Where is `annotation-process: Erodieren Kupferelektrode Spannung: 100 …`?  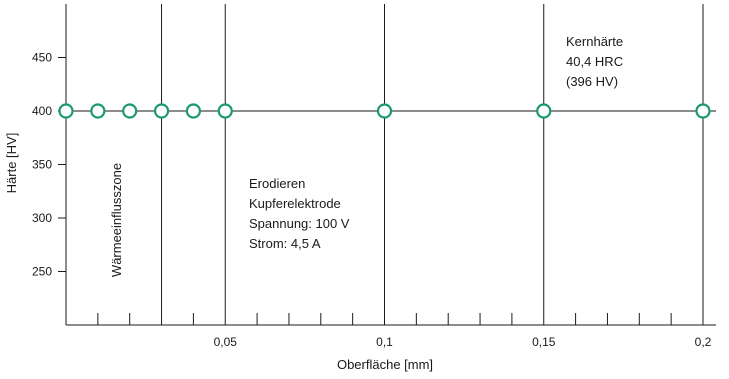 annotation-process: Erodieren Kupferelektrode Spannung: 100 … is located at coordinates (299, 213).